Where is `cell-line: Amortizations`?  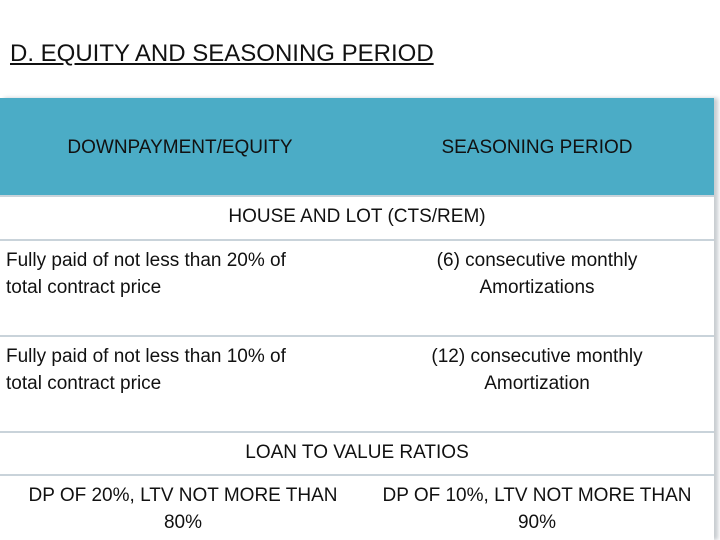 cell-line: Amortizations is located at coordinates (537, 287).